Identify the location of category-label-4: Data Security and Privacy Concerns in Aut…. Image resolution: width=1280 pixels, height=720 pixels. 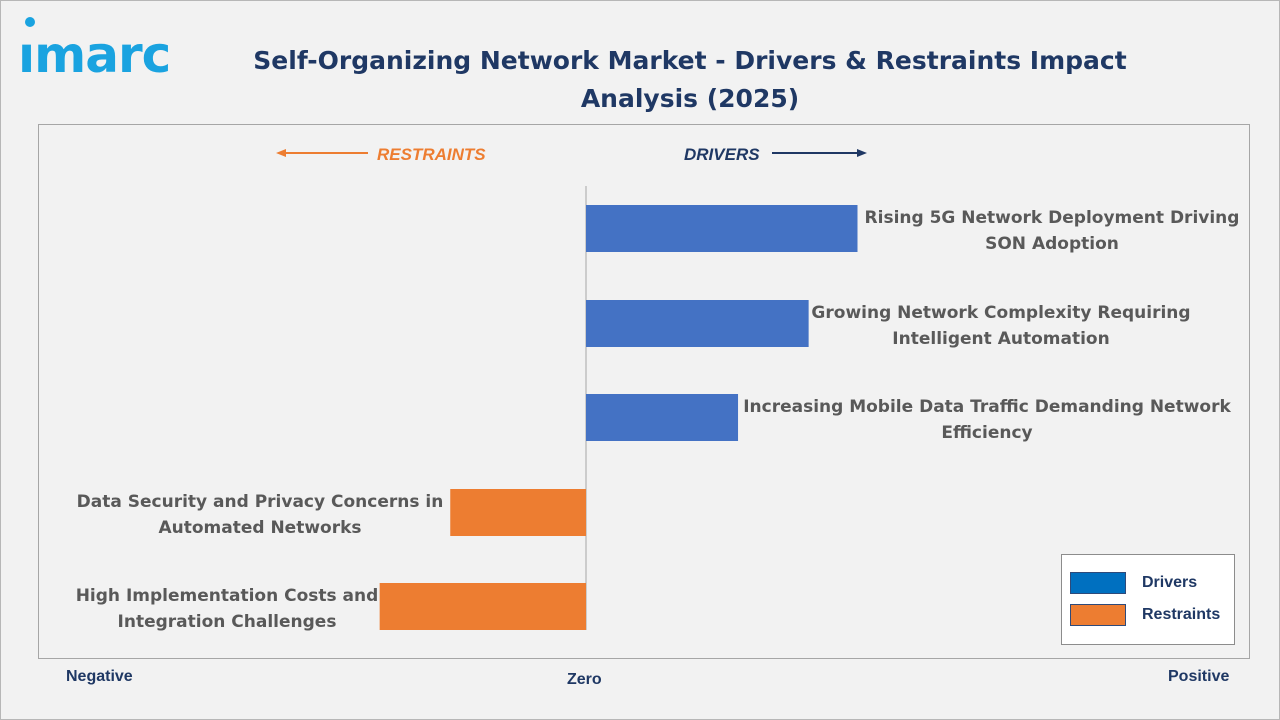
(260, 515).